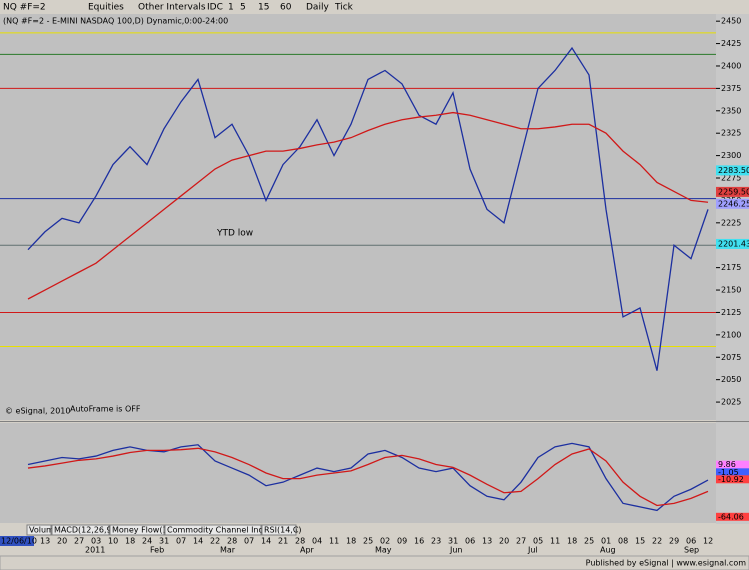 Image resolution: width=749 pixels, height=570 pixels. I want to click on x-tick-label: 10, so click(113, 541).